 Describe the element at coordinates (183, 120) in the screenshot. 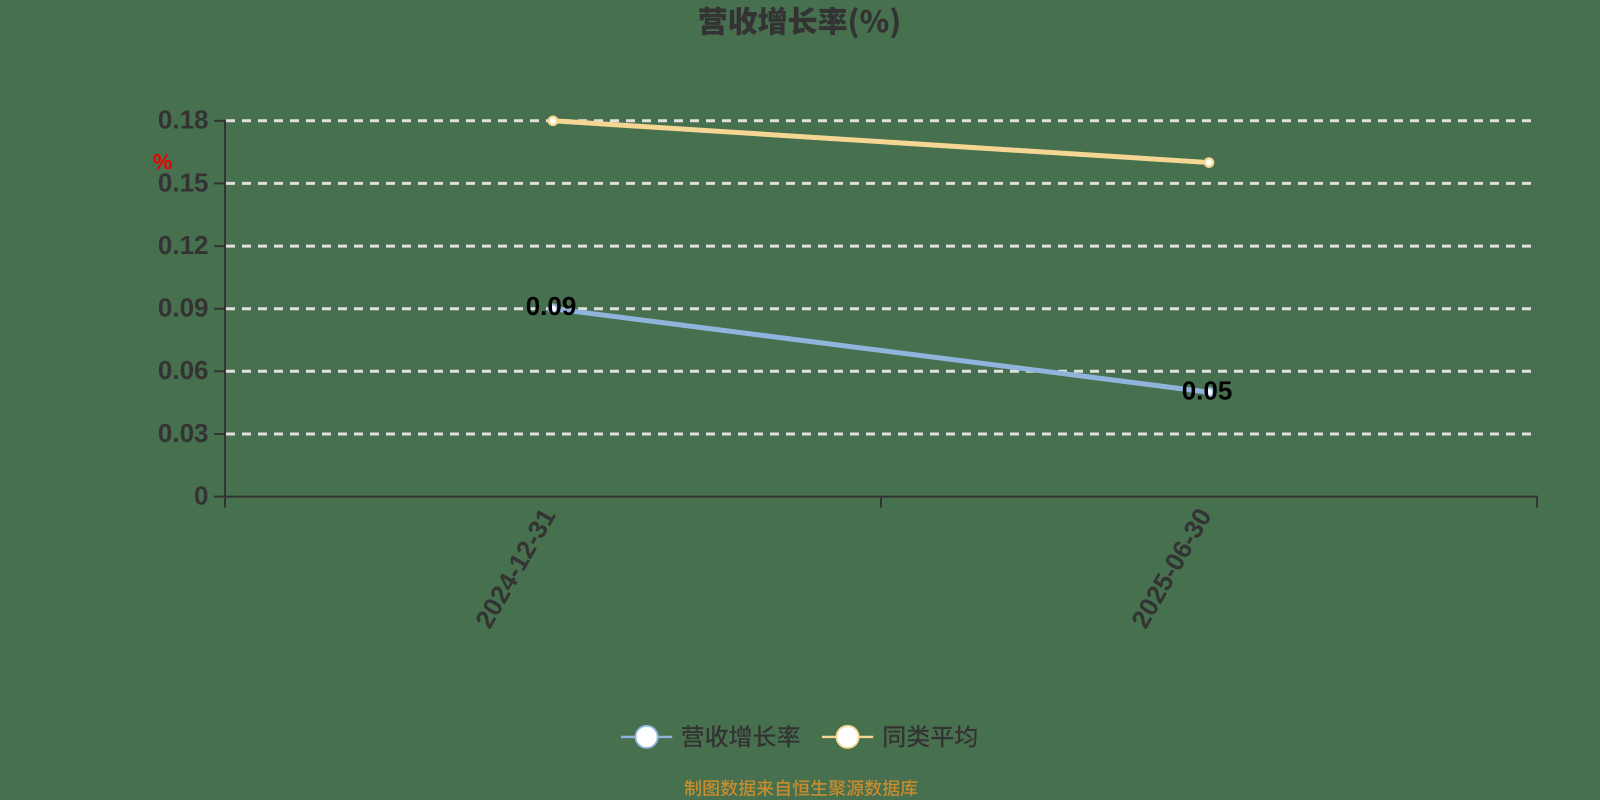

I see `svg-text: 0.18` at that location.